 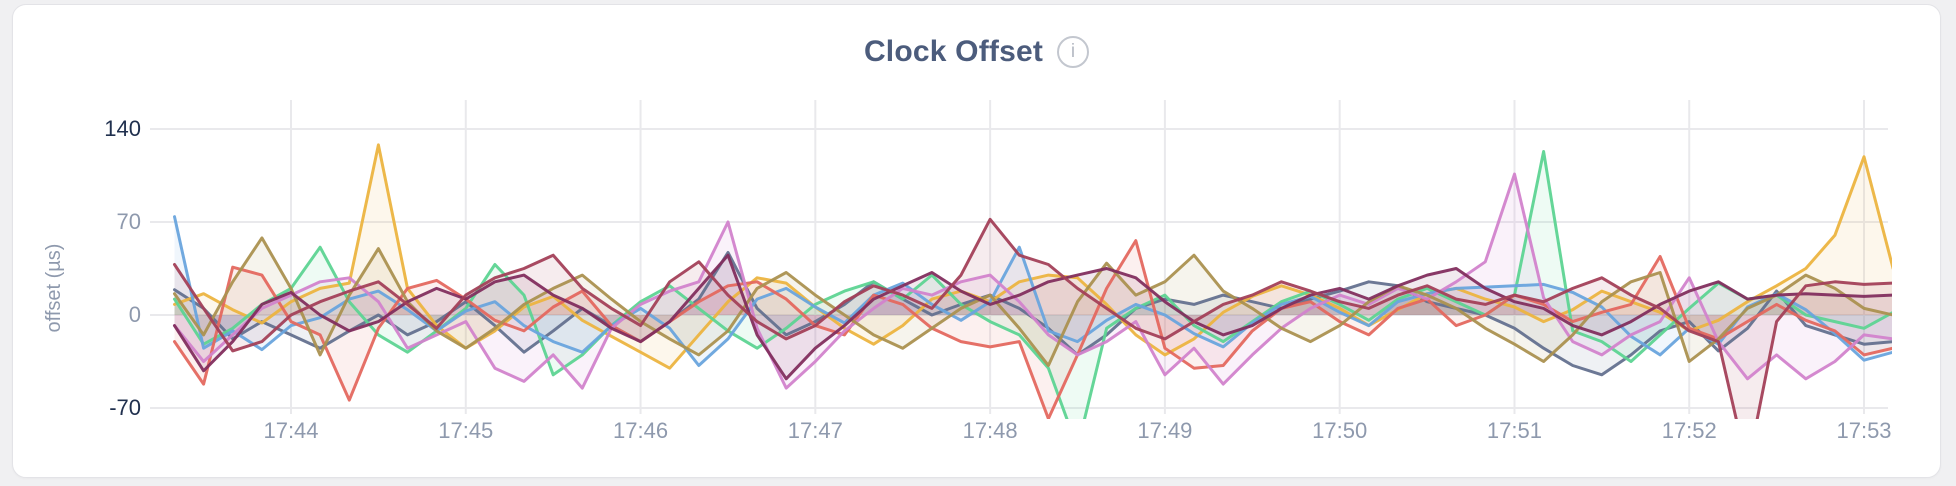 I want to click on y-tick-label: -70, so click(x=125, y=407).